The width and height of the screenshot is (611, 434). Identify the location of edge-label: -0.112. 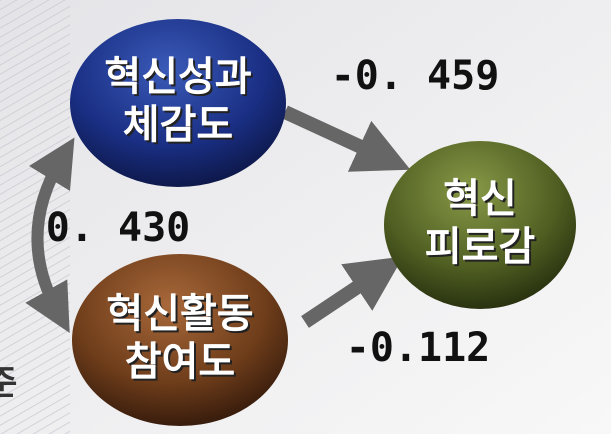
(418, 348).